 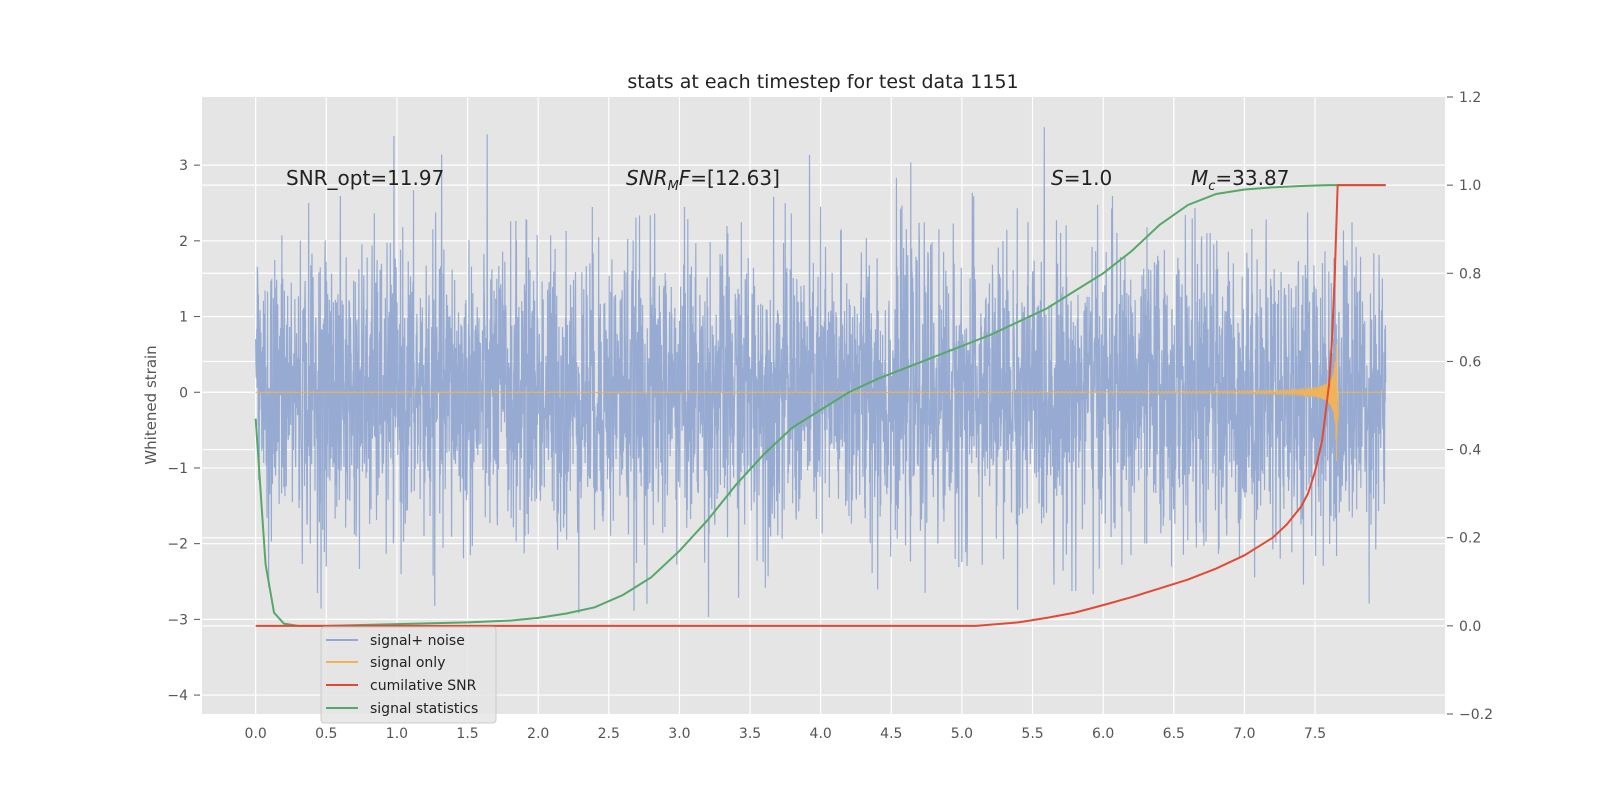 What do you see at coordinates (1470, 539) in the screenshot?
I see `y2-tick-label: 0.2` at bounding box center [1470, 539].